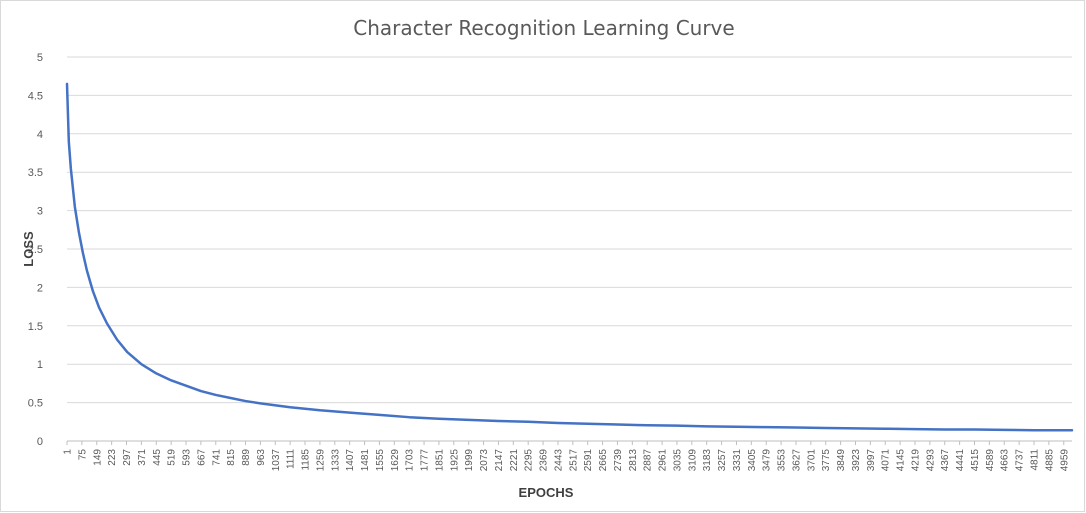  What do you see at coordinates (990, 460) in the screenshot?
I see `x-tick-label: 4589` at bounding box center [990, 460].